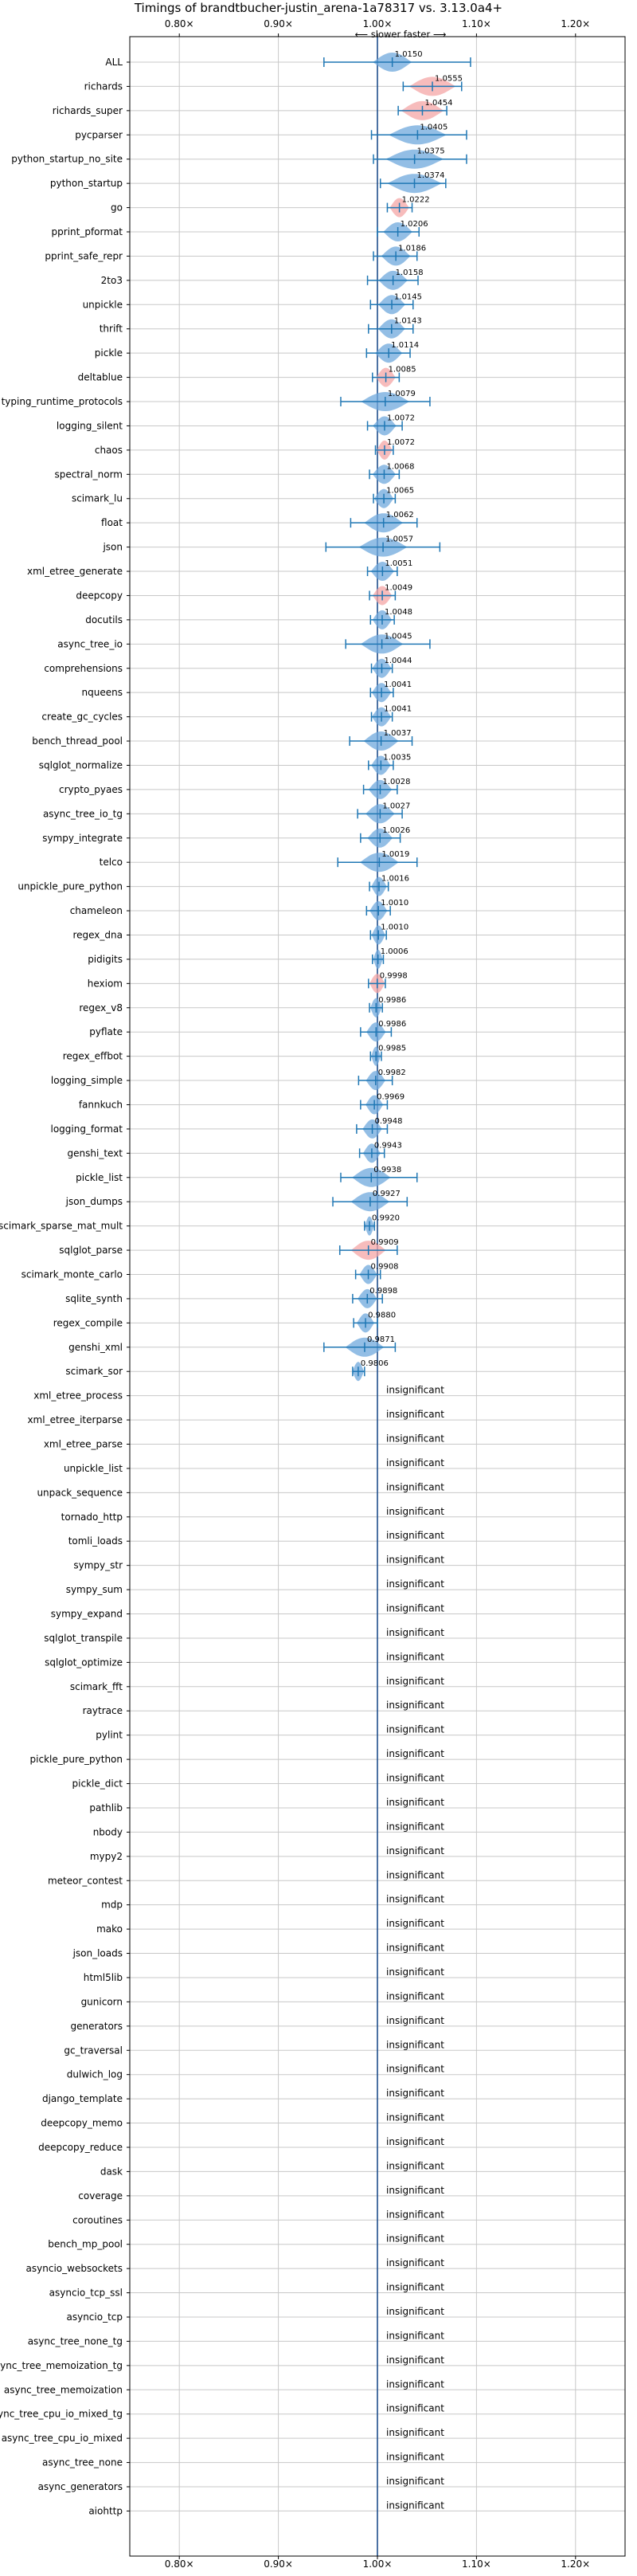 The height and width of the screenshot is (2576, 637). What do you see at coordinates (394, 976) in the screenshot?
I see `value-label: 0.9998` at bounding box center [394, 976].